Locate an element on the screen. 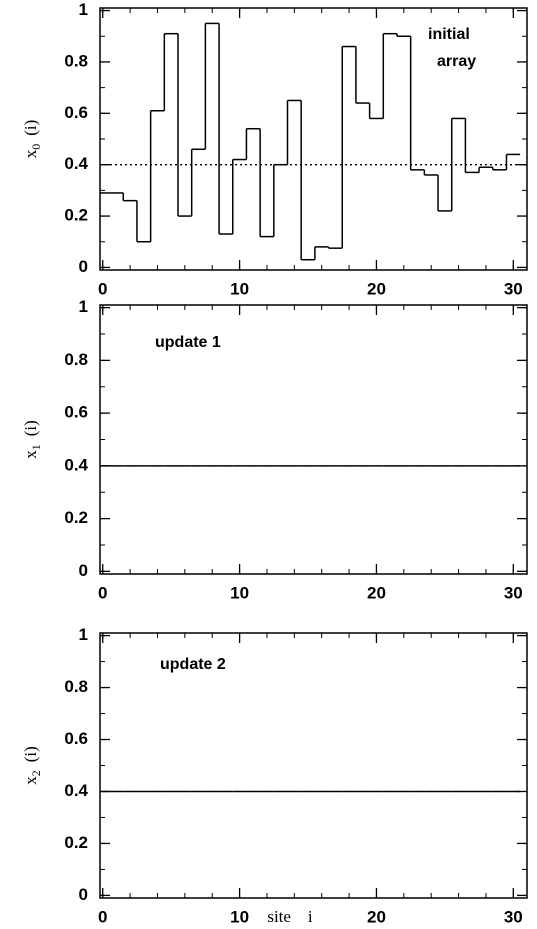  annotation: update 2 is located at coordinates (193, 664).